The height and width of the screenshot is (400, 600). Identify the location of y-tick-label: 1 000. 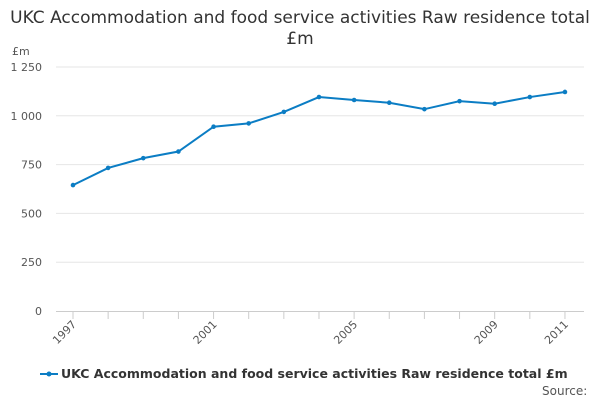
(27, 116).